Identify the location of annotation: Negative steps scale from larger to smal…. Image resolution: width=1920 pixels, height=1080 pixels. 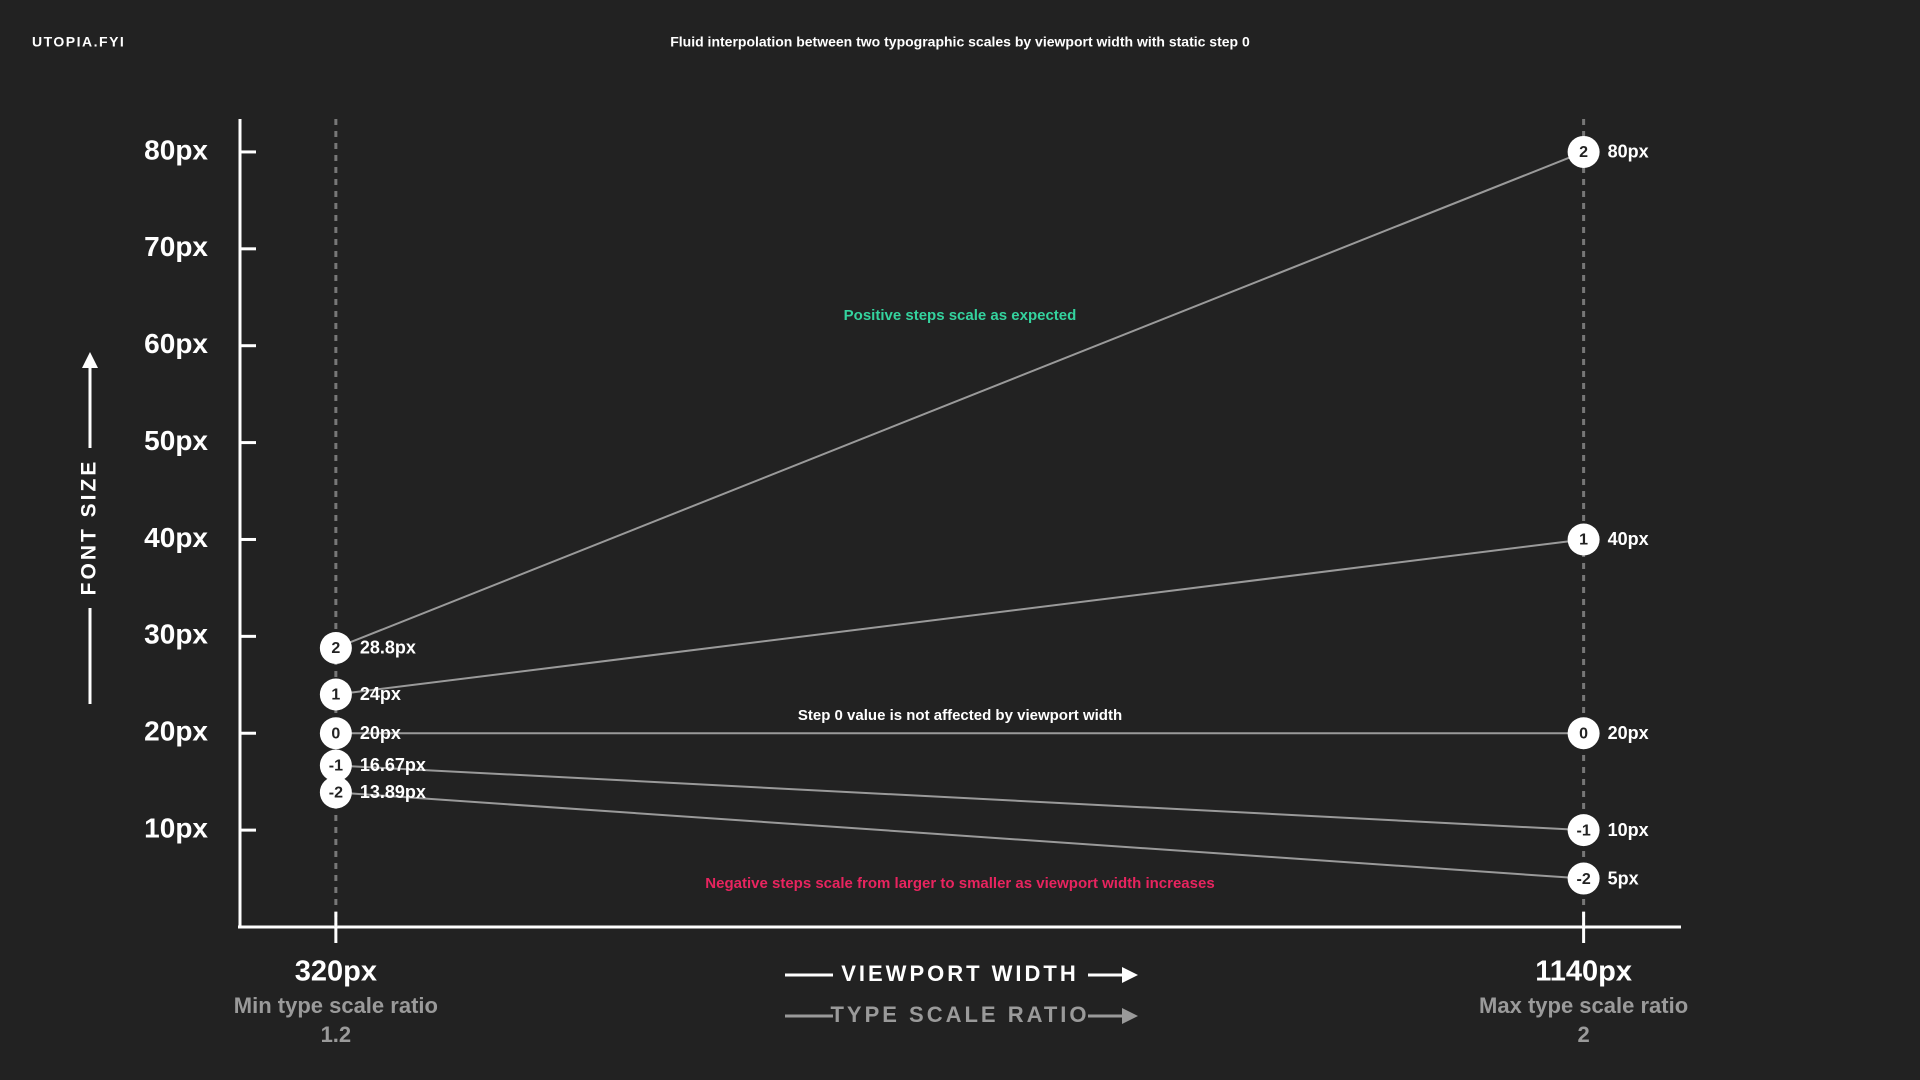
(959, 883).